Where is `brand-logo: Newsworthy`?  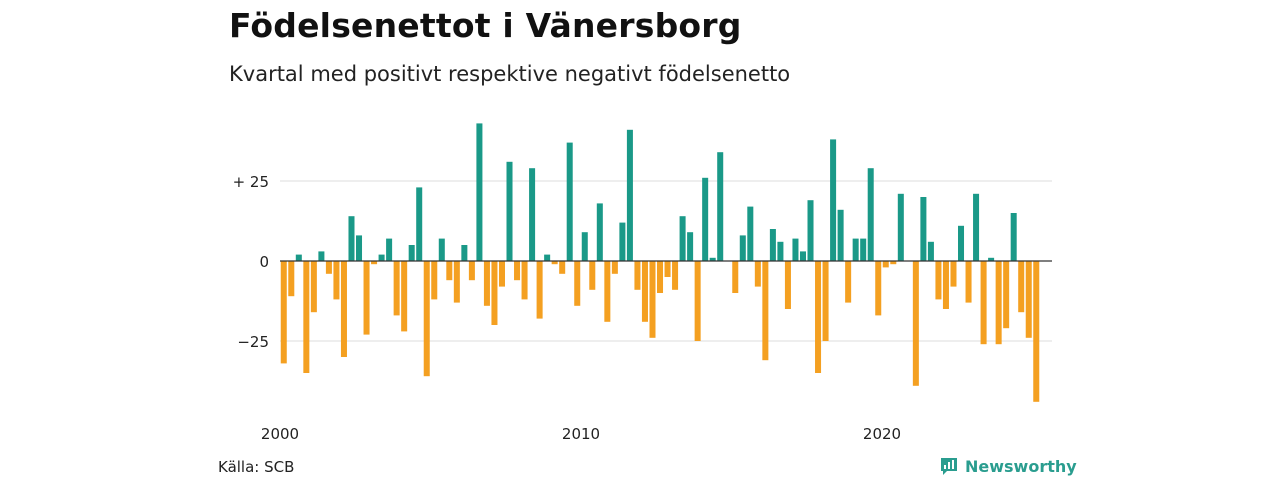
brand-logo: Newsworthy is located at coordinates (1008, 466).